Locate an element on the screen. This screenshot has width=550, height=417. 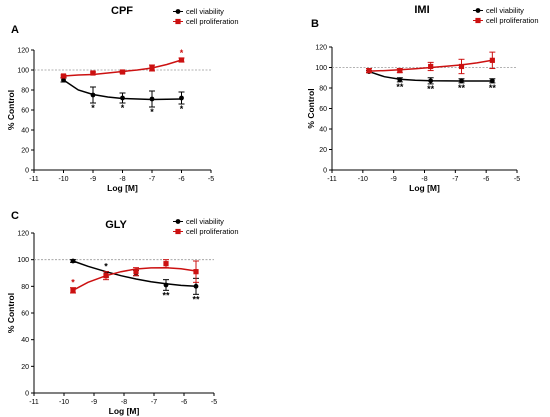
chart-title: IMI is located at coordinates (421, 10).